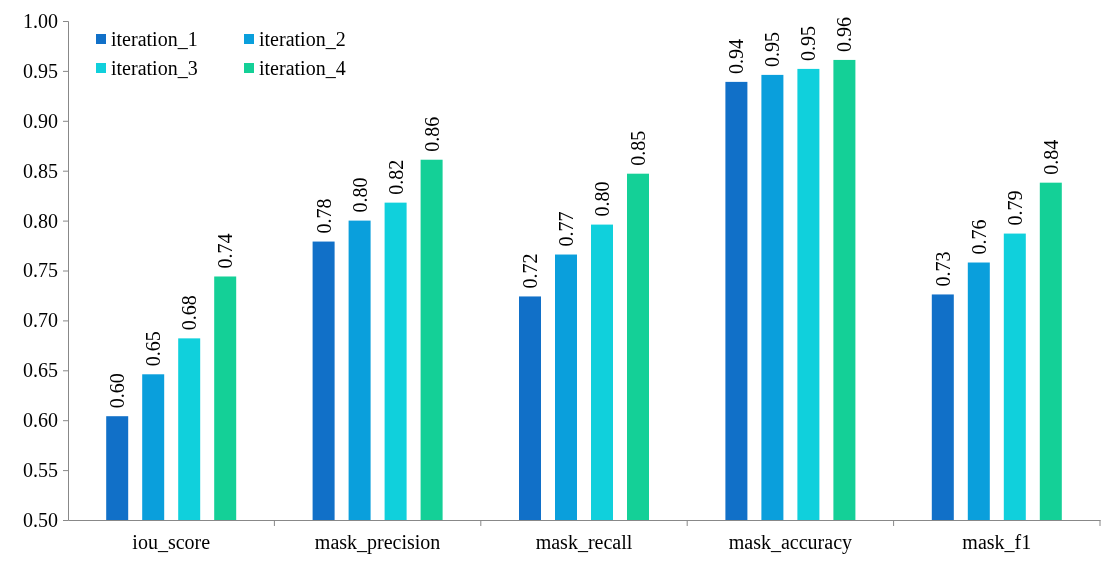 The image size is (1103, 565). Describe the element at coordinates (40, 320) in the screenshot. I see `text: 0.70` at that location.